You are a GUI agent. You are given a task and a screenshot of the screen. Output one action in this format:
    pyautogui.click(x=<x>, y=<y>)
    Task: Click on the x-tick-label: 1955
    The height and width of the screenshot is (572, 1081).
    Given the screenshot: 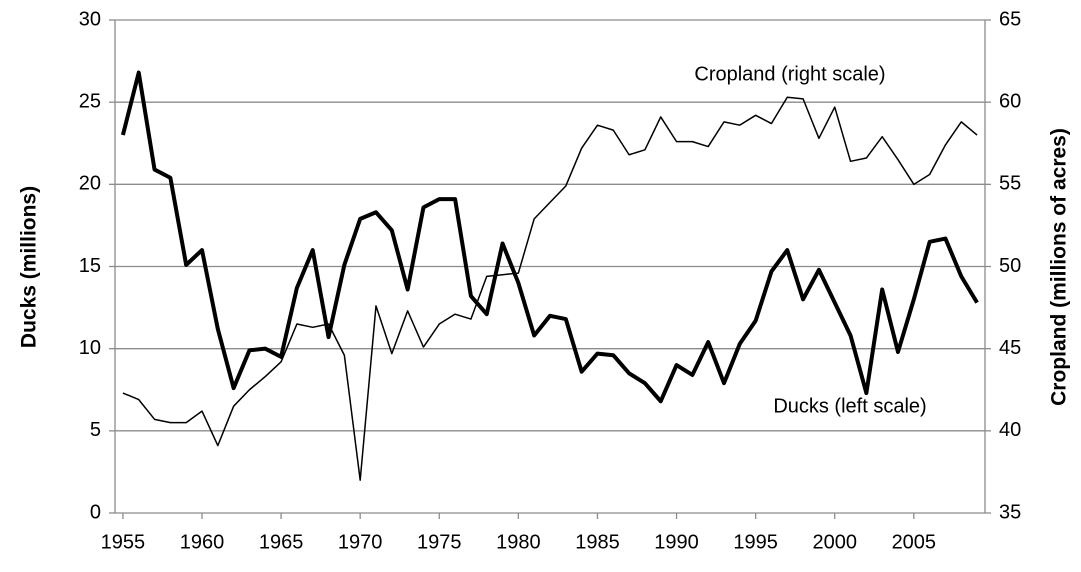 What is the action you would take?
    pyautogui.click(x=123, y=542)
    